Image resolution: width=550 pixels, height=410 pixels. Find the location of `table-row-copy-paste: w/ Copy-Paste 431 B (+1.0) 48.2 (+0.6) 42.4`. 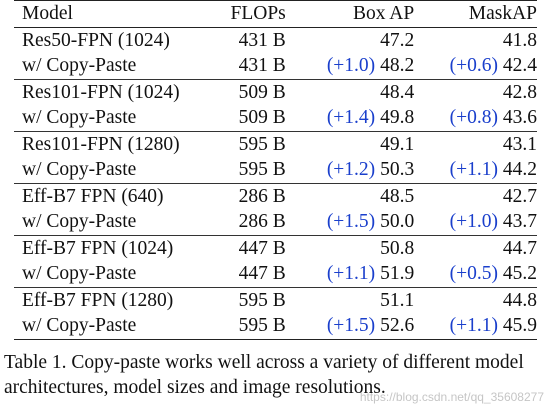

table-row-copy-paste: w/ Copy-Paste 431 B (+1.0) 48.2 (+0.6) 42.4 is located at coordinates (275, 66).